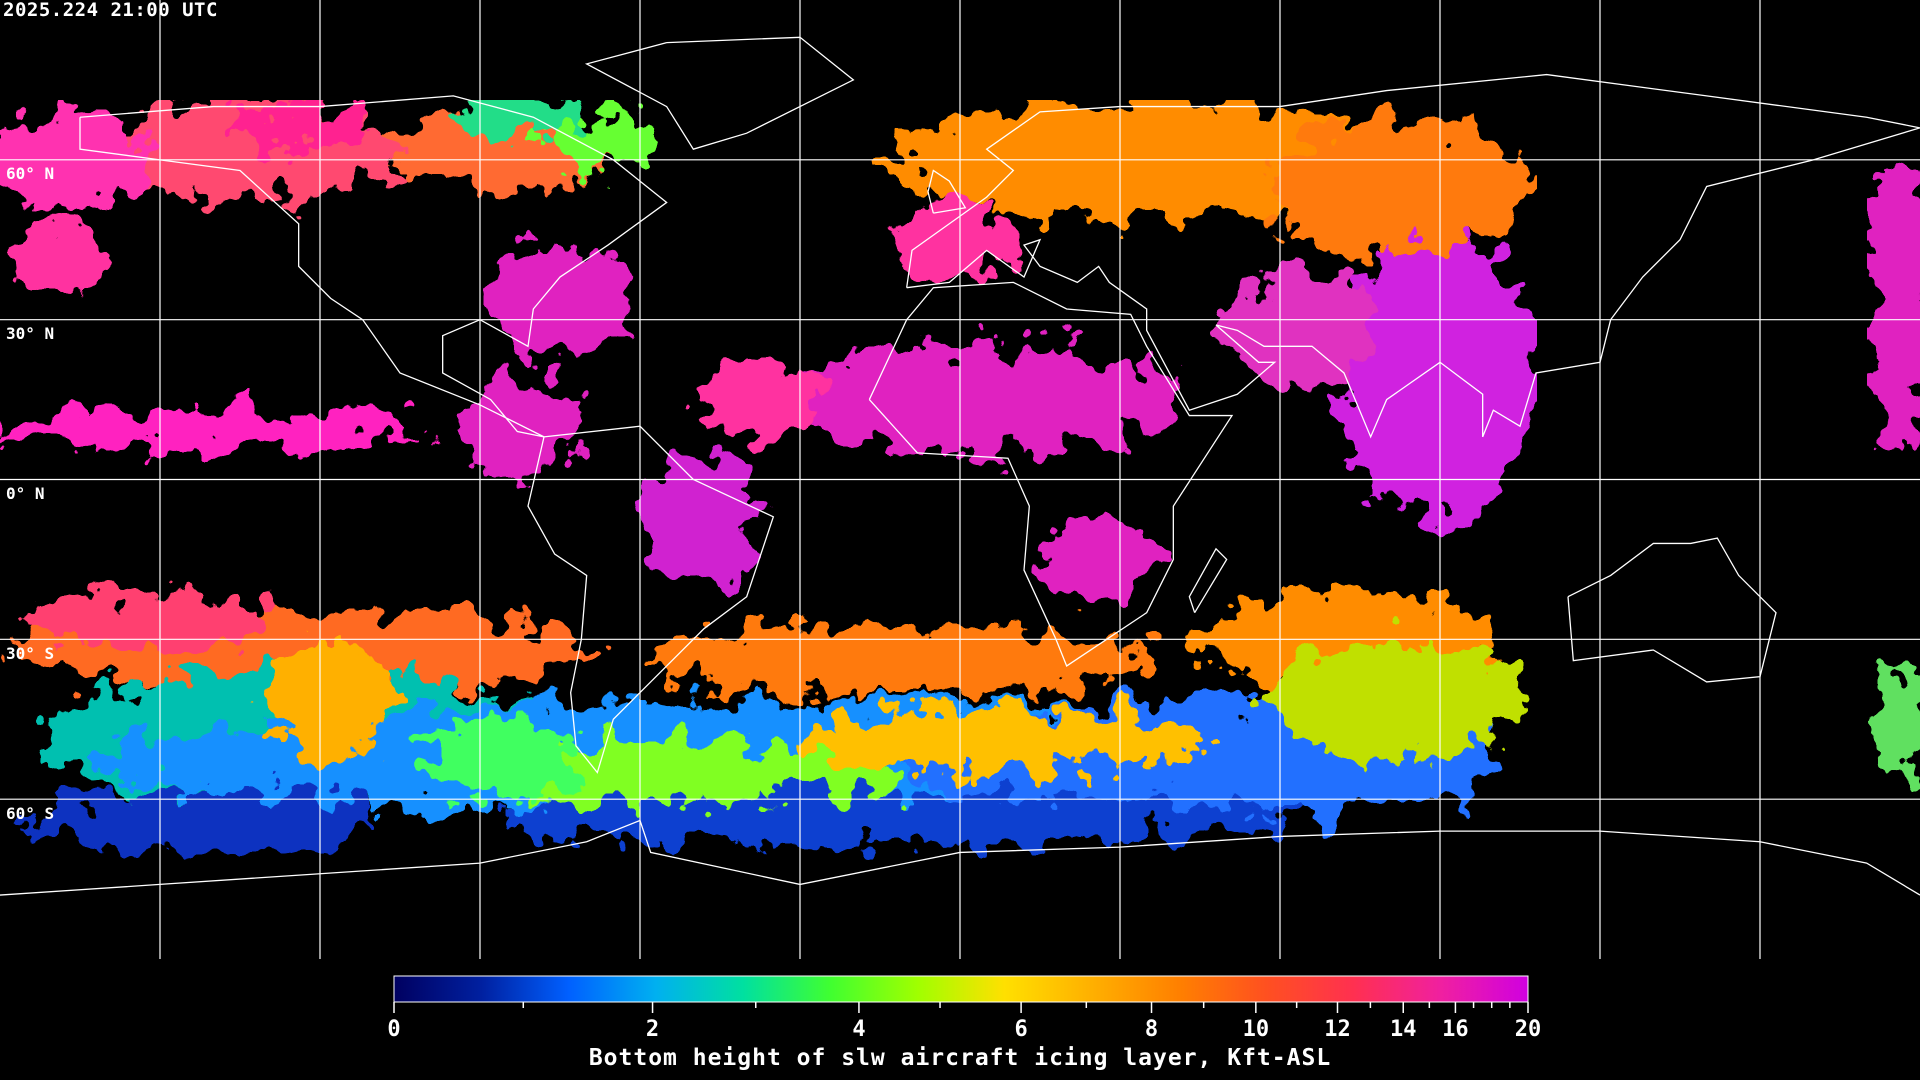 The height and width of the screenshot is (1080, 1920). Describe the element at coordinates (1672, 610) in the screenshot. I see `coastline-australia` at that location.